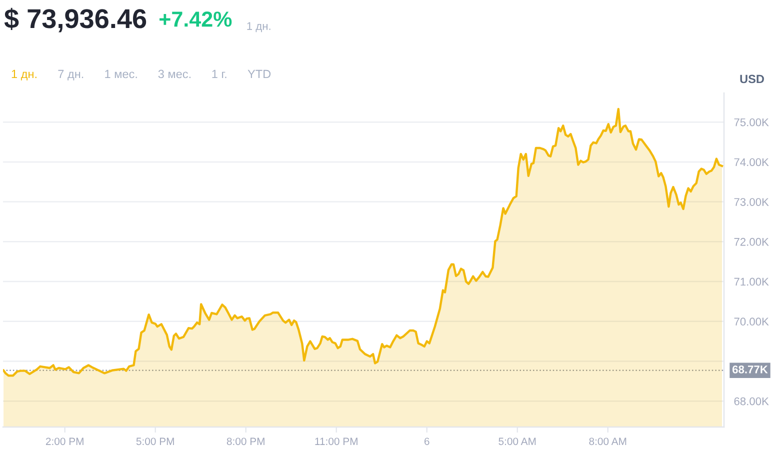 This screenshot has width=782, height=461. What do you see at coordinates (65, 442) in the screenshot?
I see `x-tick-label: 2:00 PM` at bounding box center [65, 442].